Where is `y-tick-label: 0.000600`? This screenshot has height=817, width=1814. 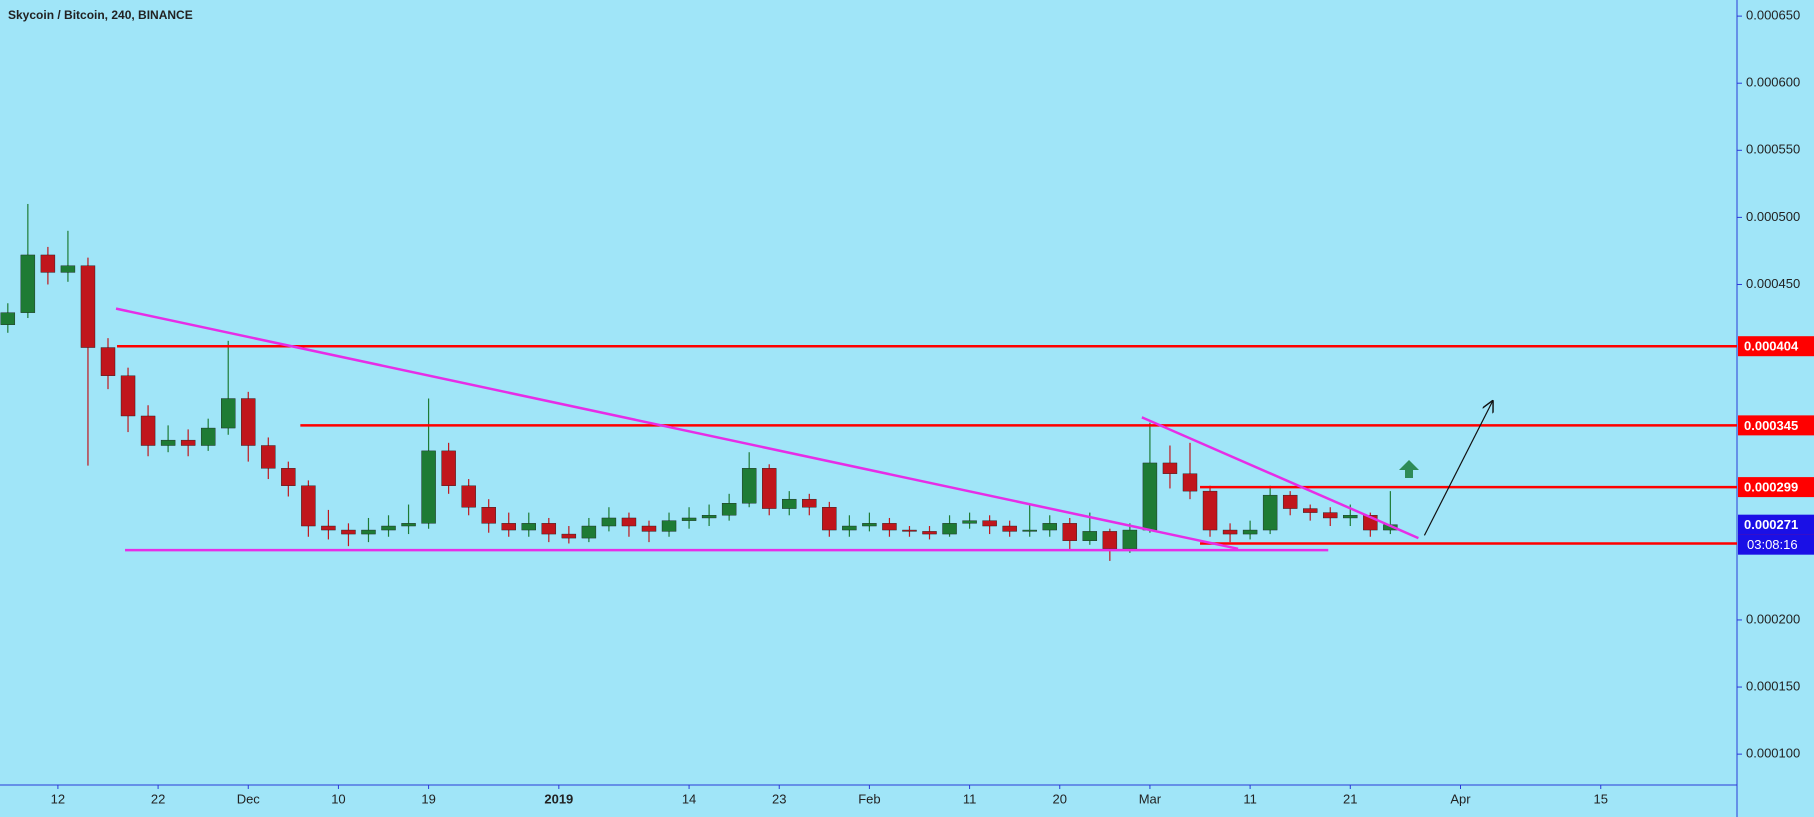 y-tick-label: 0.000600 is located at coordinates (1773, 82).